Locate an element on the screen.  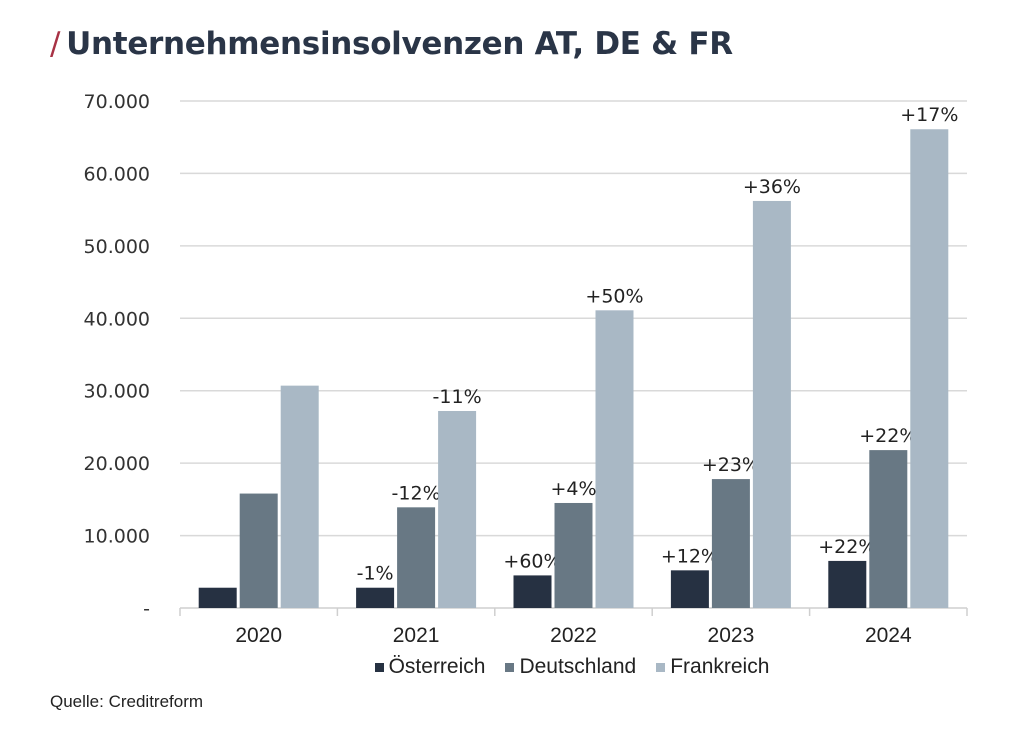
data-label: +4% is located at coordinates (573, 489).